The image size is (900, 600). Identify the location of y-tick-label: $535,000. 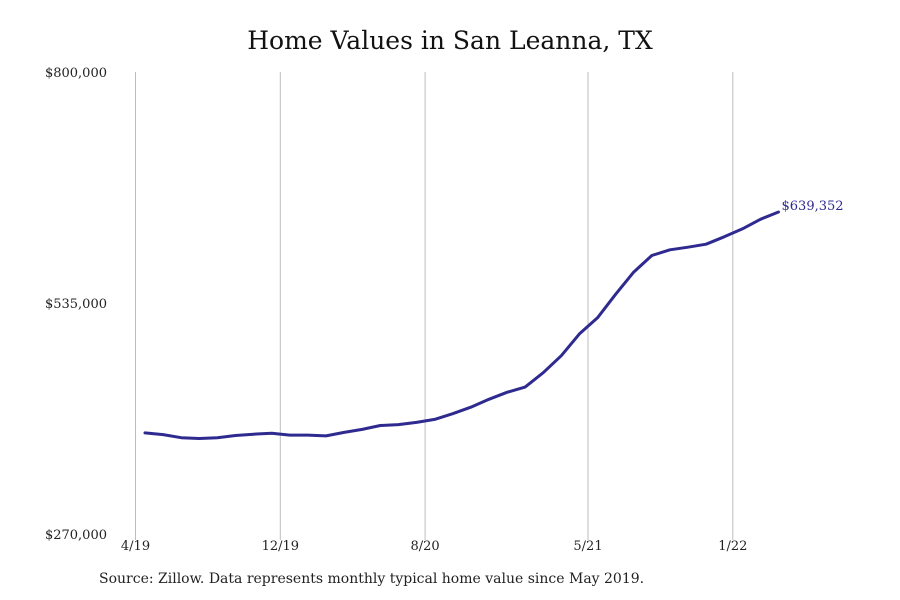
(76, 304).